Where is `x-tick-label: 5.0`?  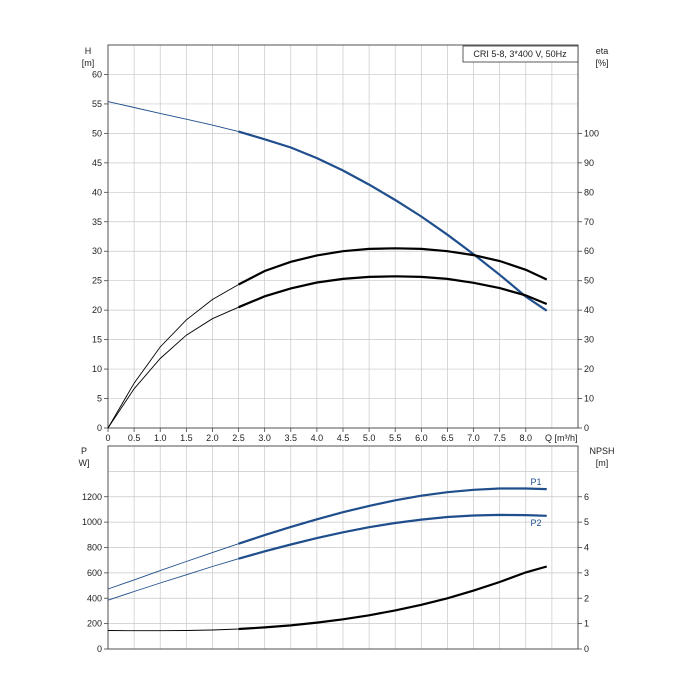 x-tick-label: 5.0 is located at coordinates (369, 438).